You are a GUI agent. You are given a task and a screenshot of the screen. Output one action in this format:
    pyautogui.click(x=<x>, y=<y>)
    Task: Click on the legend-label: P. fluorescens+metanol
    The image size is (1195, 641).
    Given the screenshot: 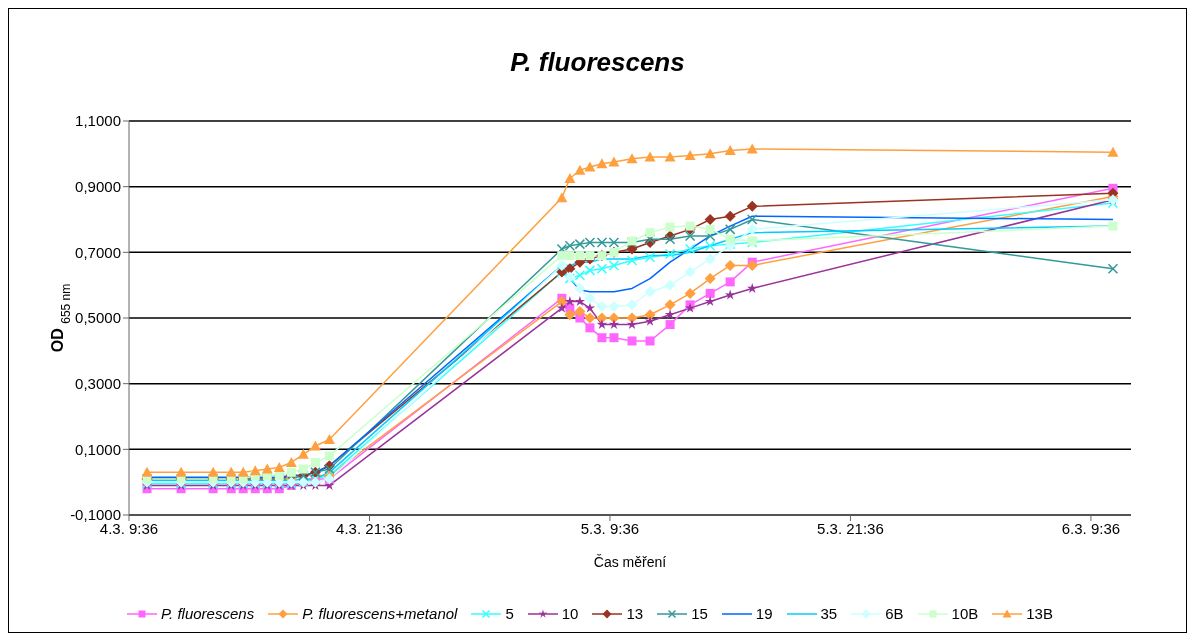 What is the action you would take?
    pyautogui.click(x=380, y=613)
    